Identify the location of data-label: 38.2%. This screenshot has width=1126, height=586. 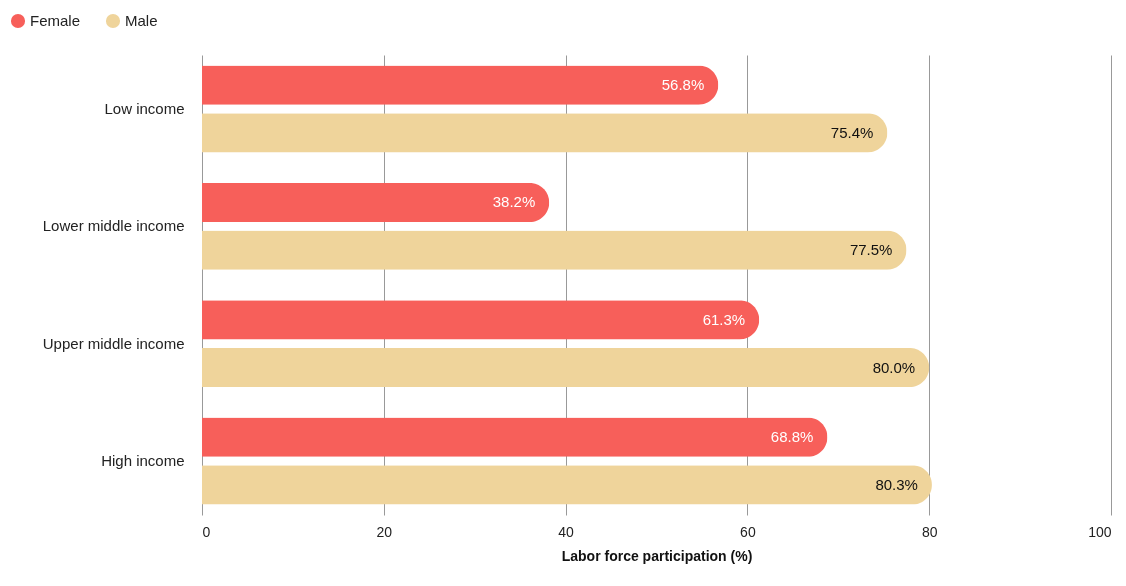
(514, 202).